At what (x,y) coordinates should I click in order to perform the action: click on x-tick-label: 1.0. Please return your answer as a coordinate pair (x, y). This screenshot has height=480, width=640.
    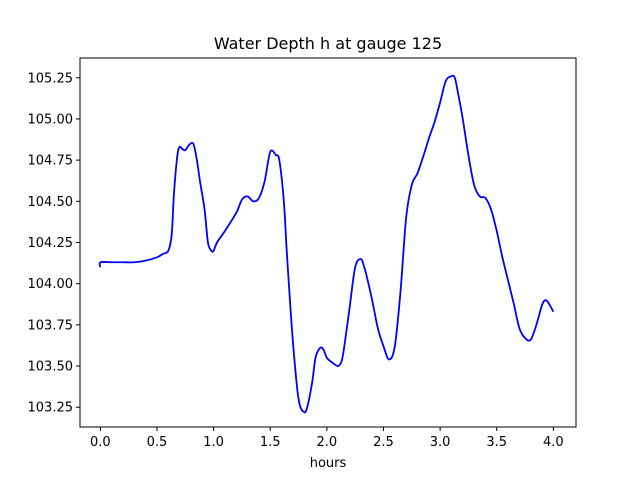
    Looking at the image, I should click on (213, 442).